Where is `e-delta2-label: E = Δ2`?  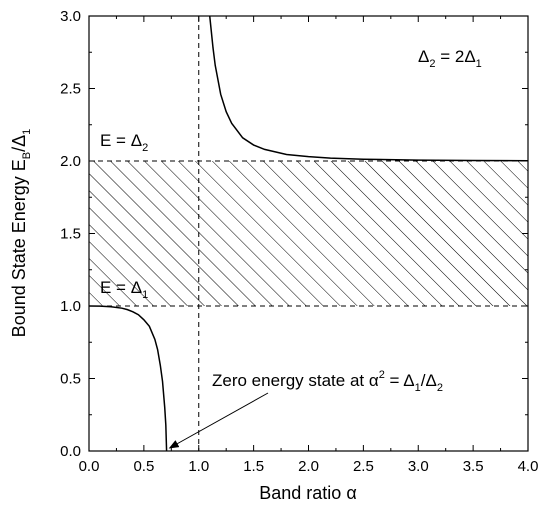
e-delta2-label: E = Δ2 is located at coordinates (124, 142).